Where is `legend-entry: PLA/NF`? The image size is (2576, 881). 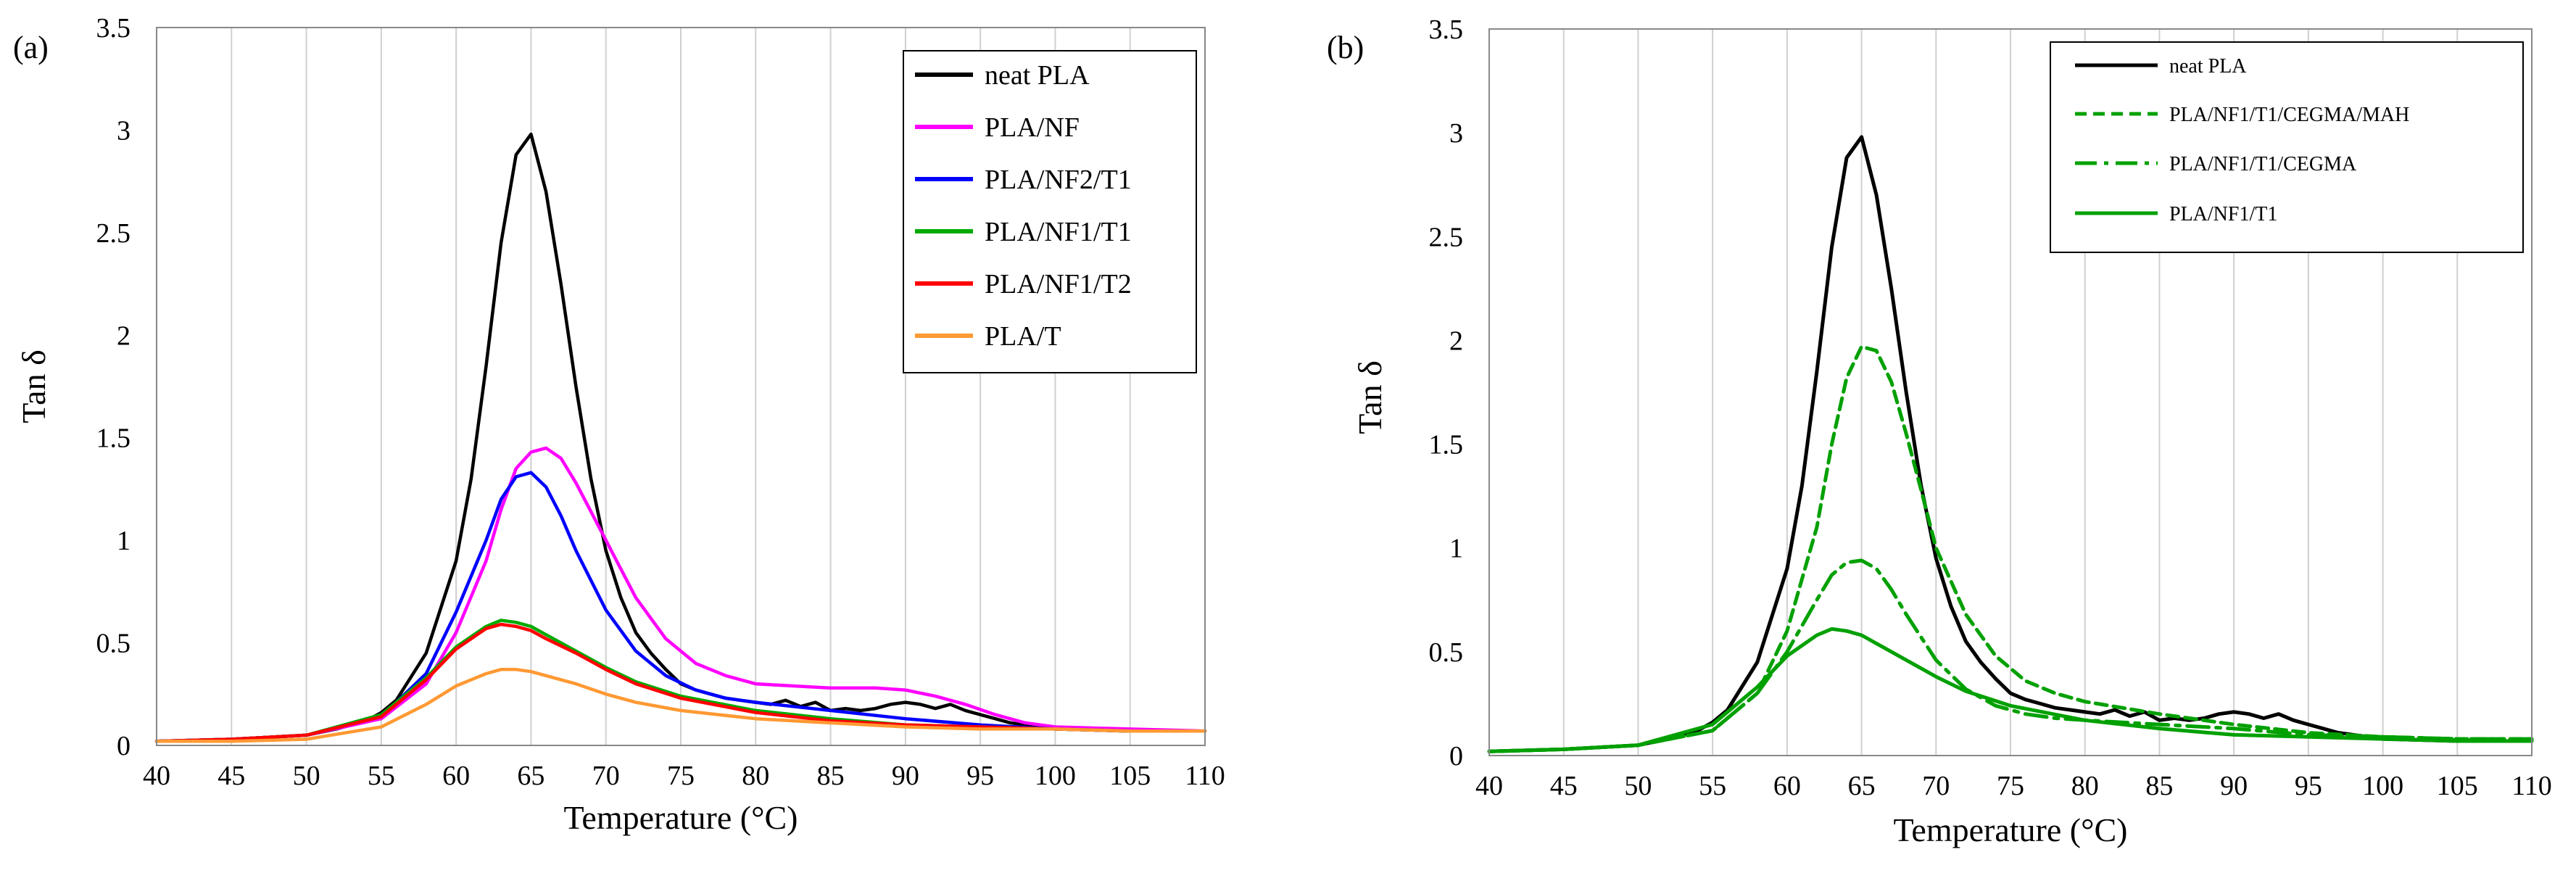
legend-entry: PLA/NF is located at coordinates (998, 127).